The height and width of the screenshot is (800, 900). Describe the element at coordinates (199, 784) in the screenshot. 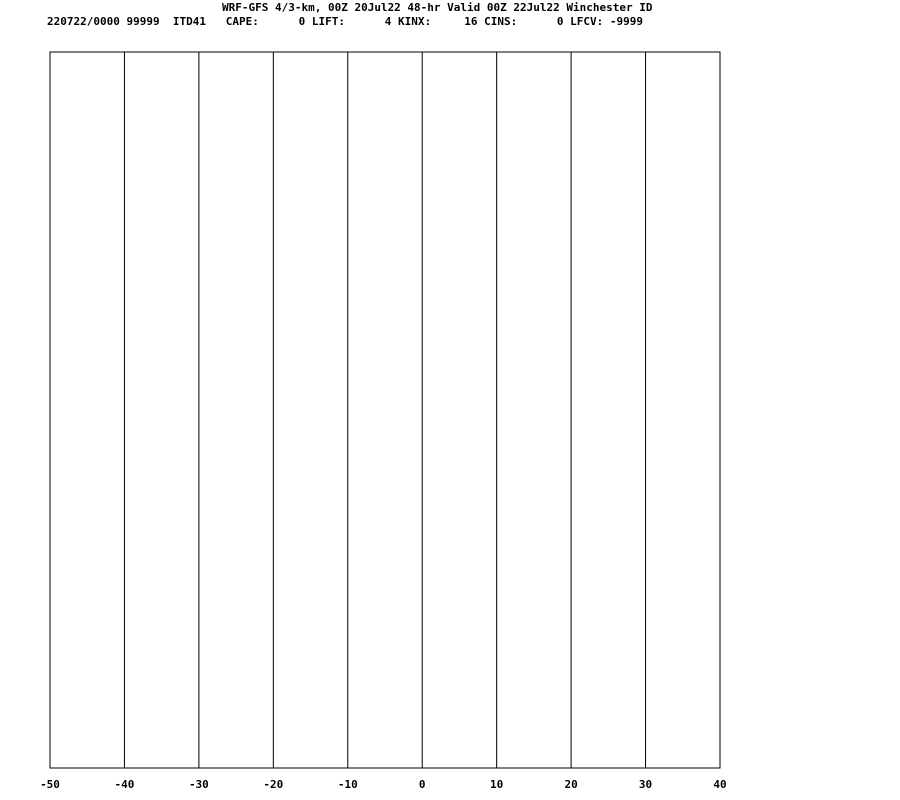

I see `x-tick-label: -30` at that location.